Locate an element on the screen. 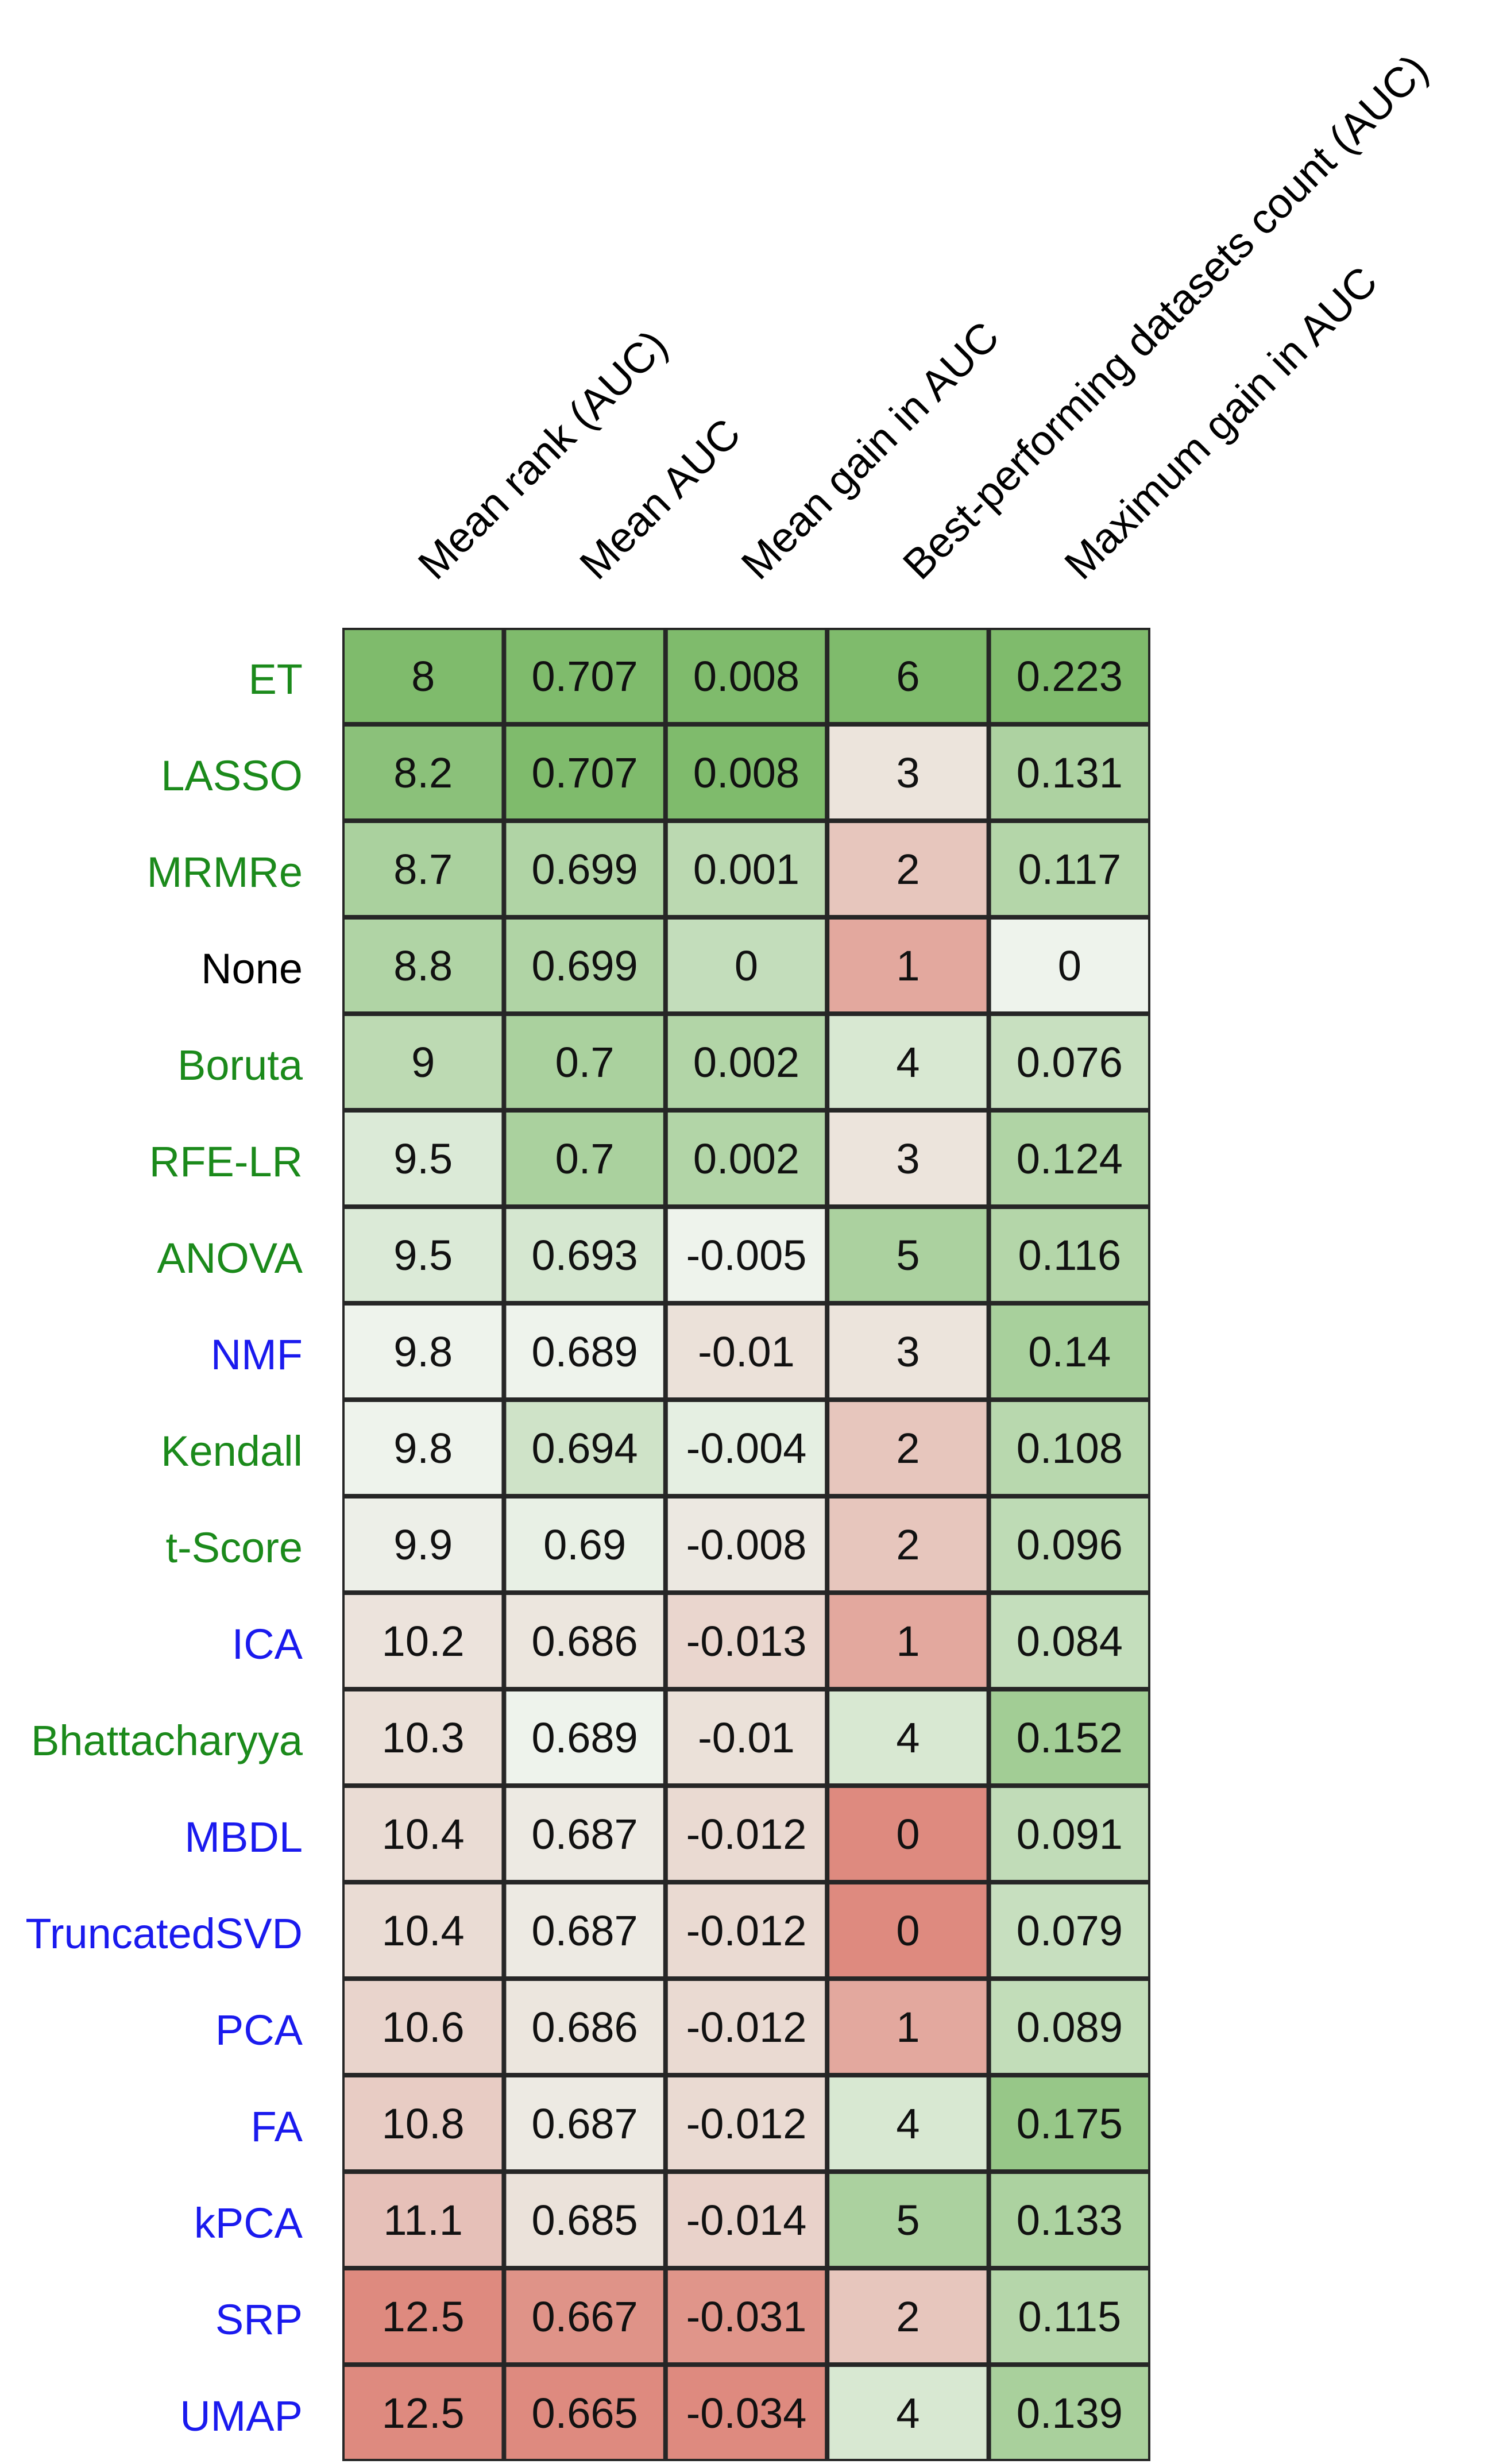 The width and height of the screenshot is (1499, 2464). cell-value-label: -0.031 is located at coordinates (746, 2317).